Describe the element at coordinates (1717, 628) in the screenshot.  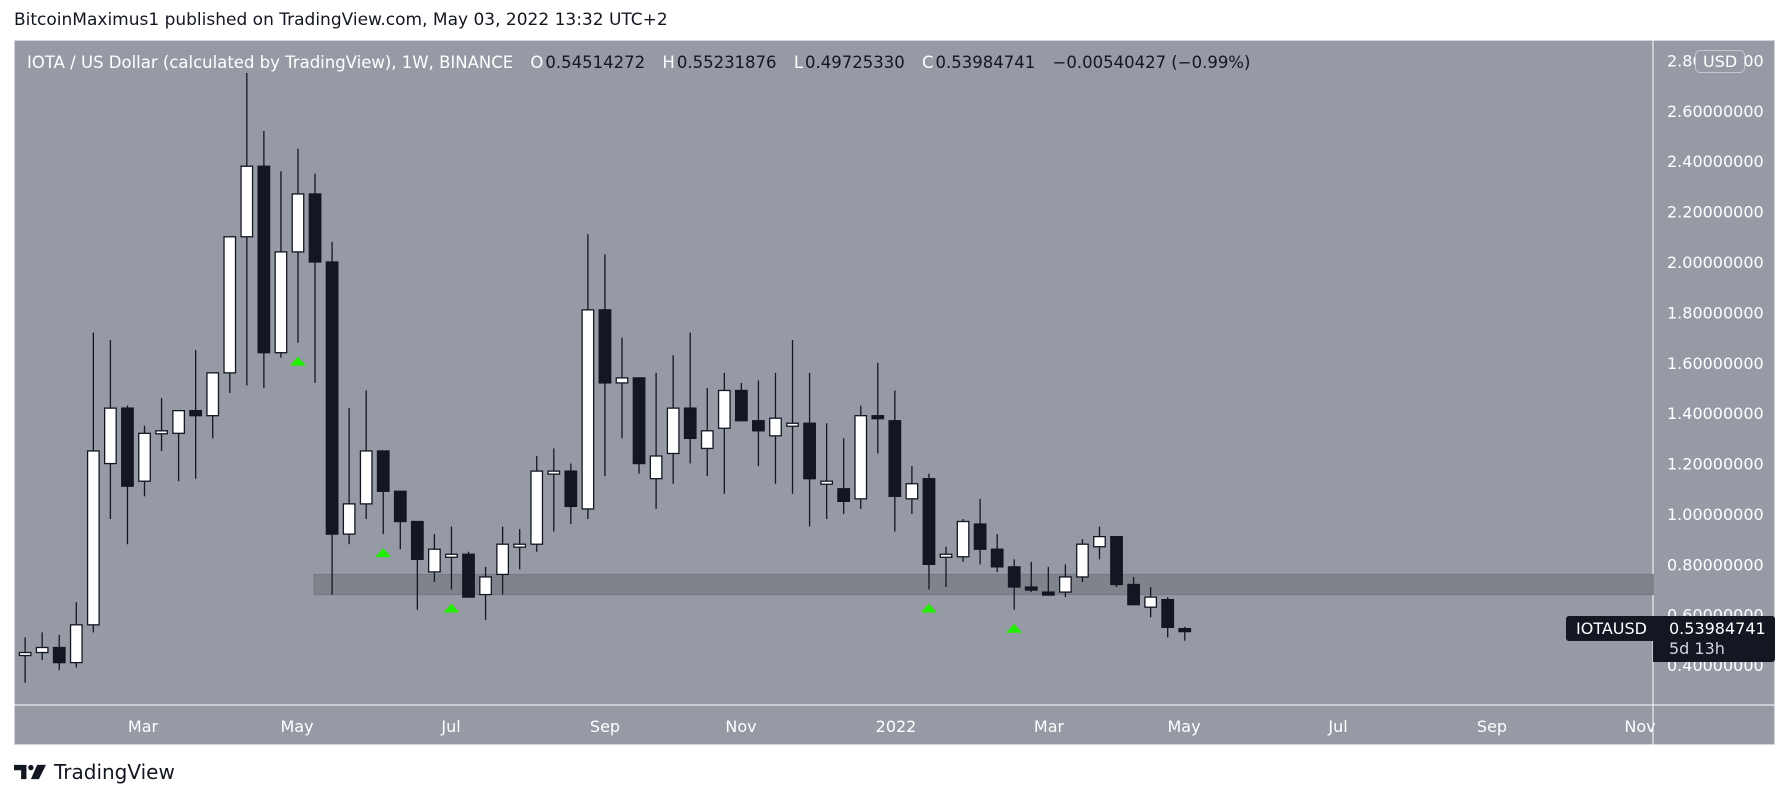
I see `last-price-value: 0.53984741` at that location.